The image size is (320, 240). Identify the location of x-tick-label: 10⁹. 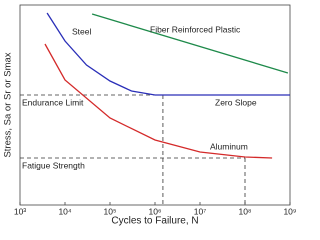
(289, 211).